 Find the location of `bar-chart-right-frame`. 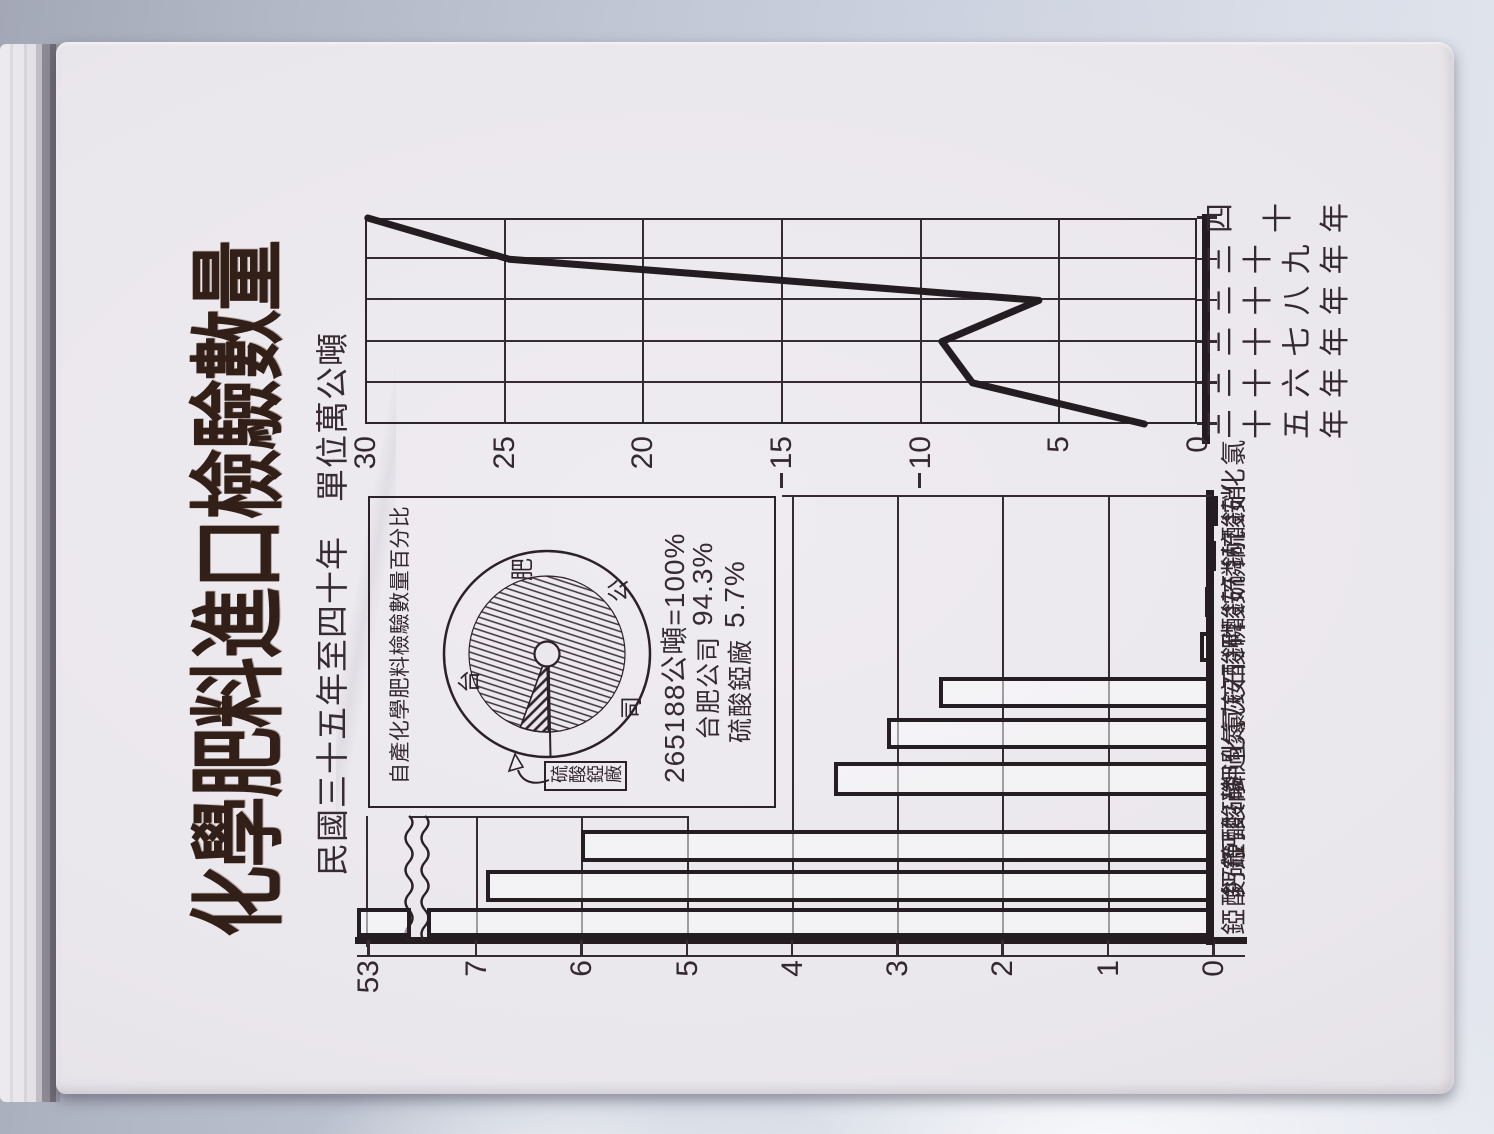

bar-chart-right-frame is located at coordinates (997, 496).